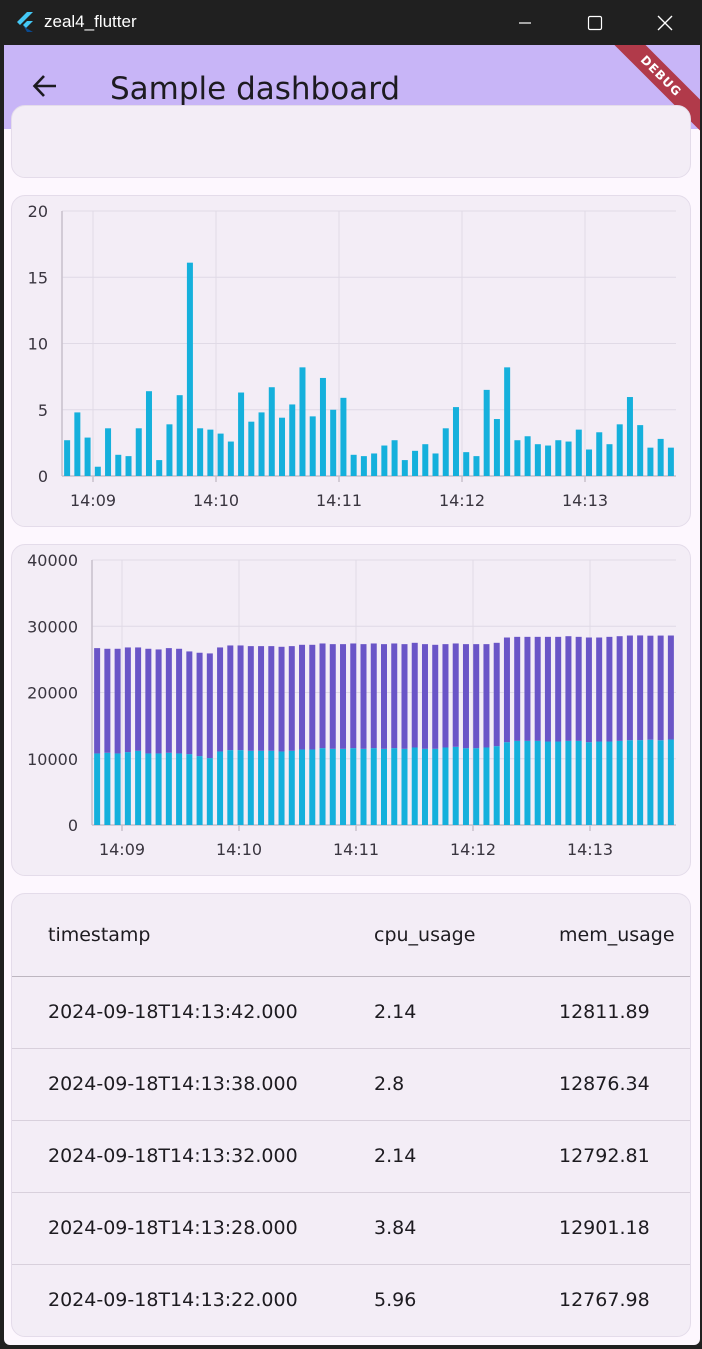  Describe the element at coordinates (193, 1300) in the screenshot. I see `cell-timestamp: 2024-09-18T14:13:22.000` at that location.